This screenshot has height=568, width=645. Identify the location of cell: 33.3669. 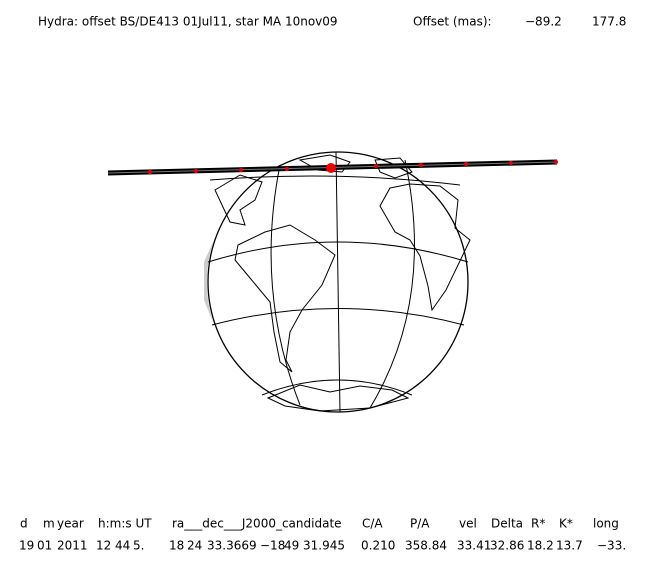
(232, 546).